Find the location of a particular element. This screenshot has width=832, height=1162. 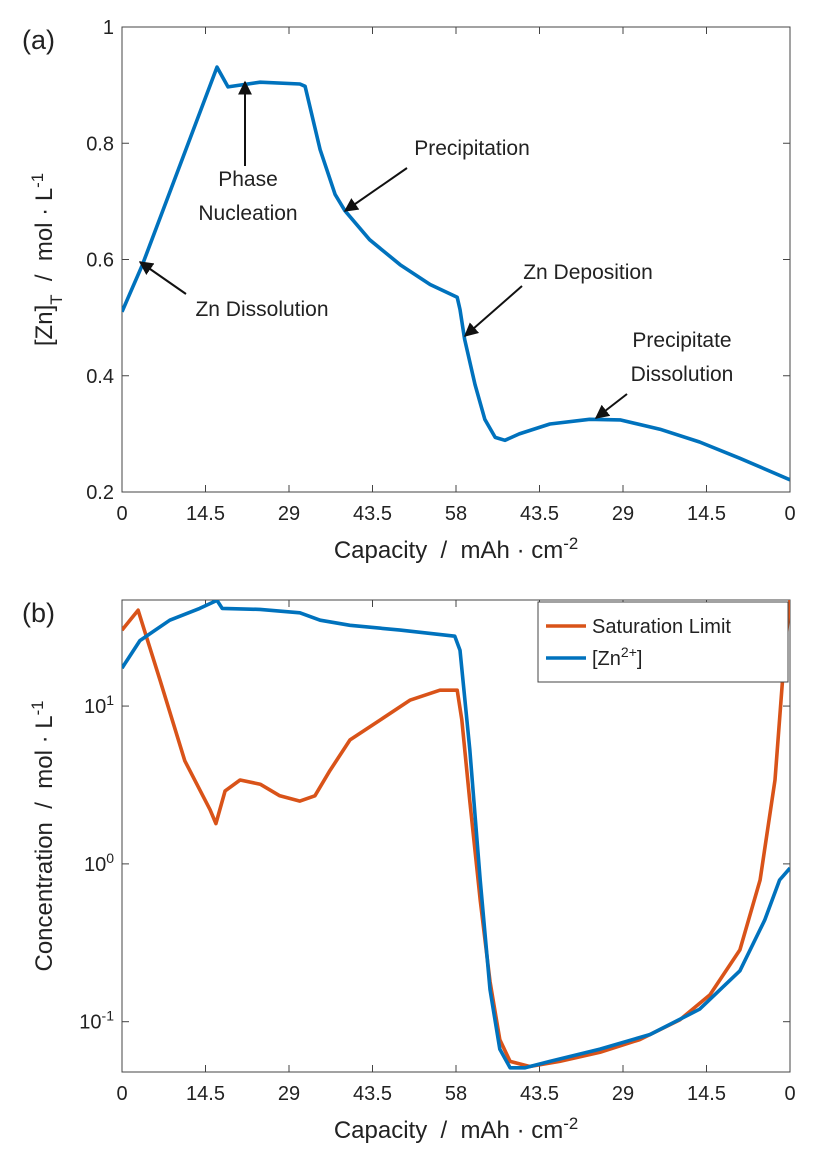

text-part: 0 is located at coordinates (110, 858).